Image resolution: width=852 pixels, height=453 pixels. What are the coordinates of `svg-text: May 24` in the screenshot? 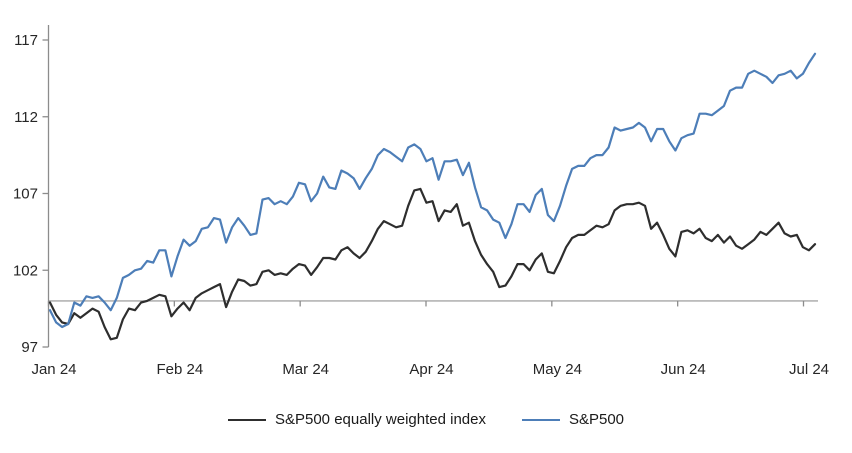 It's located at (557, 369).